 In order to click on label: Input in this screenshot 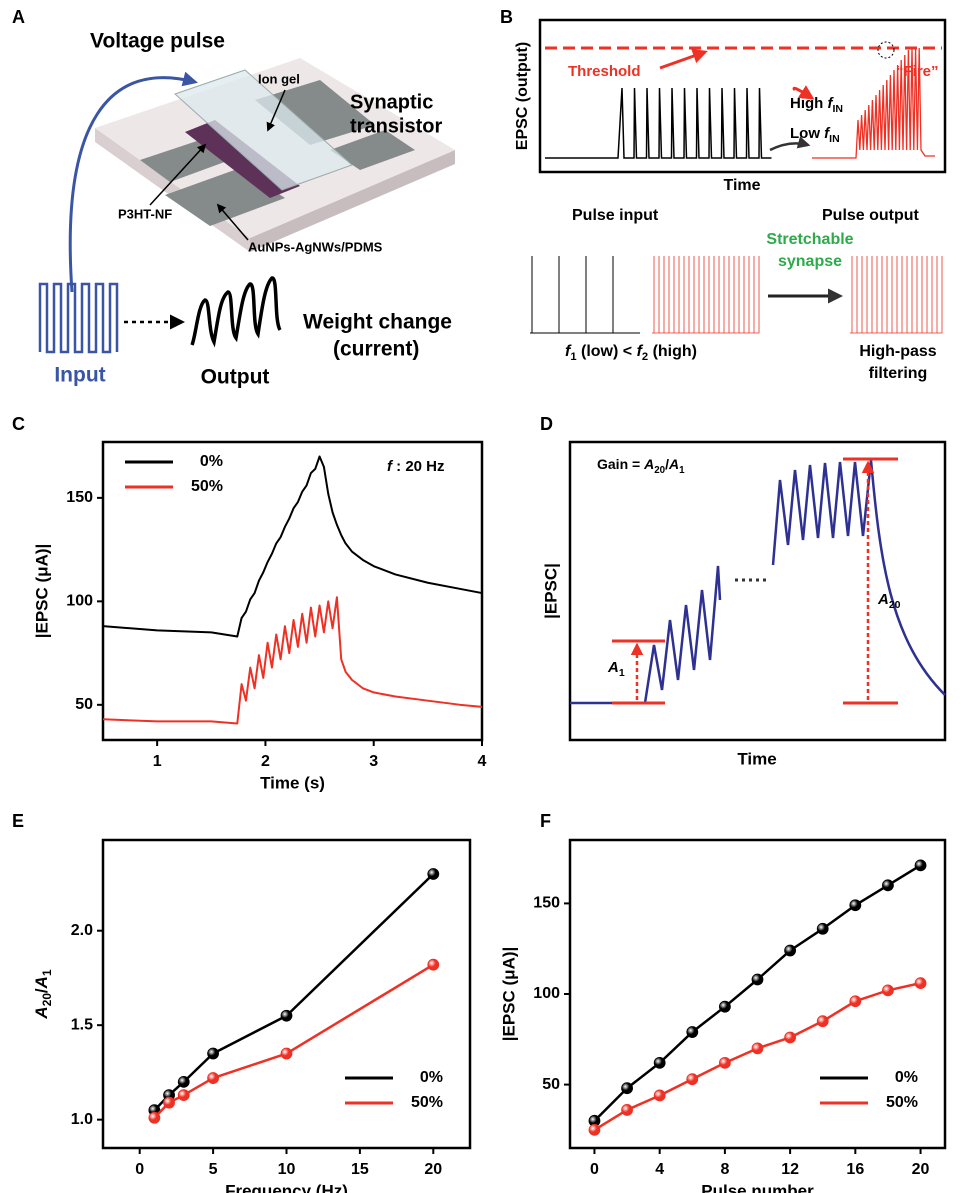, I will do `click(79, 375)`.